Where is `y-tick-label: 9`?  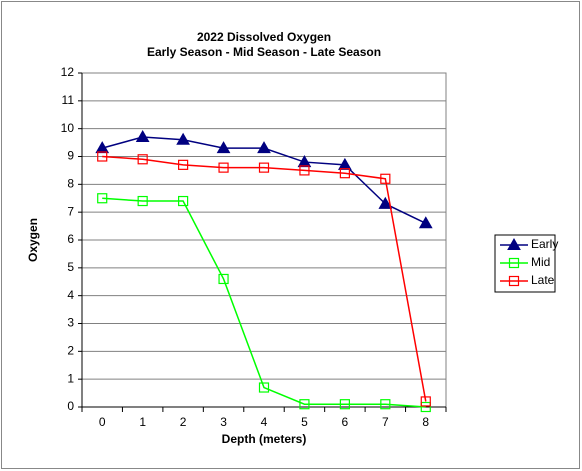
y-tick-label: 9 is located at coordinates (70, 156).